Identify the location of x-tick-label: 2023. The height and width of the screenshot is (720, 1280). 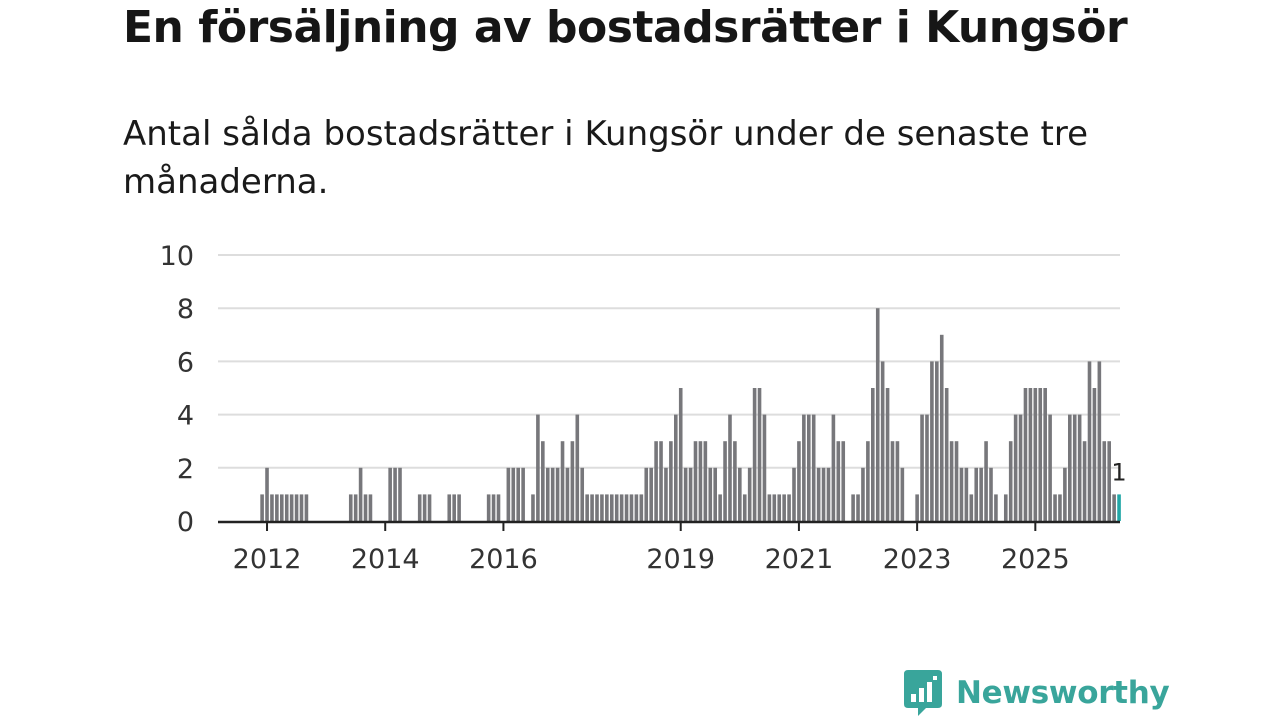
(917, 559).